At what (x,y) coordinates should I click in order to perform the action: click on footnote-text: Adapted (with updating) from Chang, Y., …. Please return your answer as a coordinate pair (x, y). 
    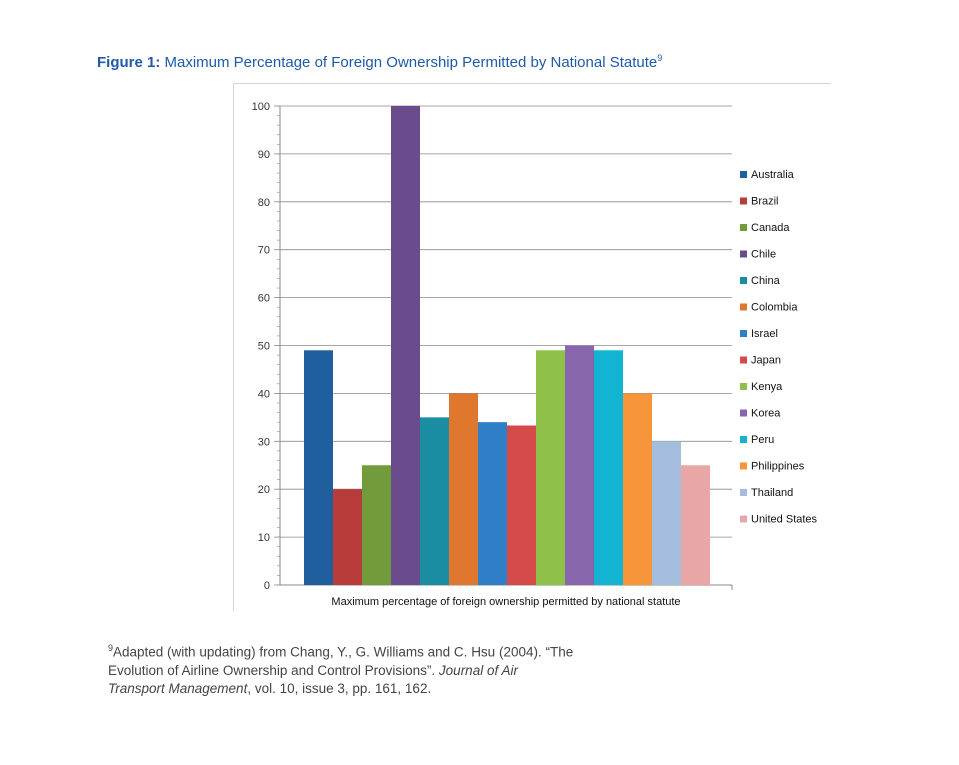
    Looking at the image, I should click on (341, 661).